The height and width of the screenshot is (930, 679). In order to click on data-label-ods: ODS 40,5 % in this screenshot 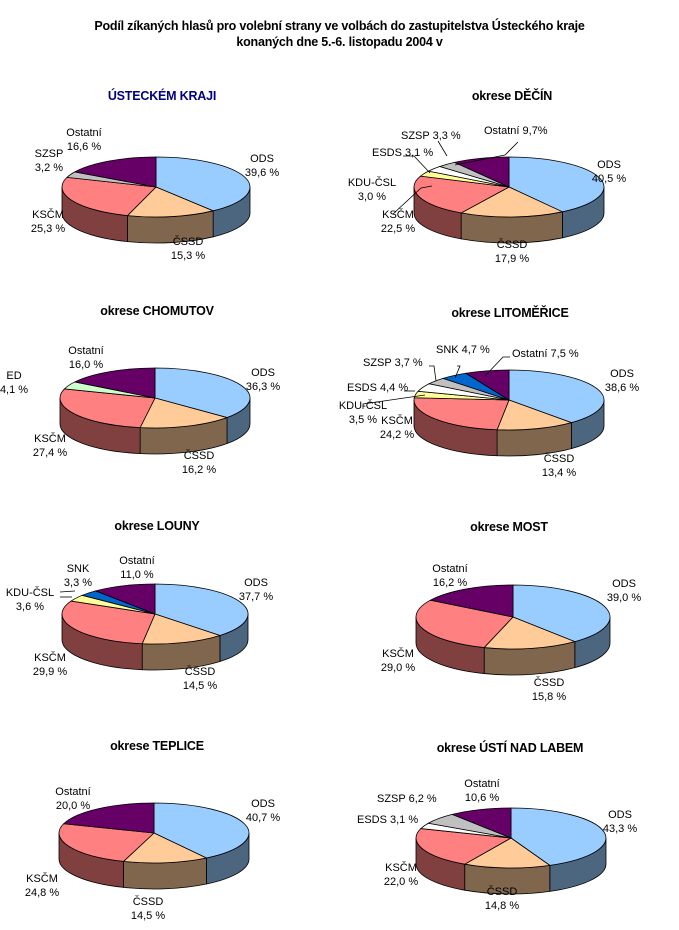, I will do `click(609, 172)`.